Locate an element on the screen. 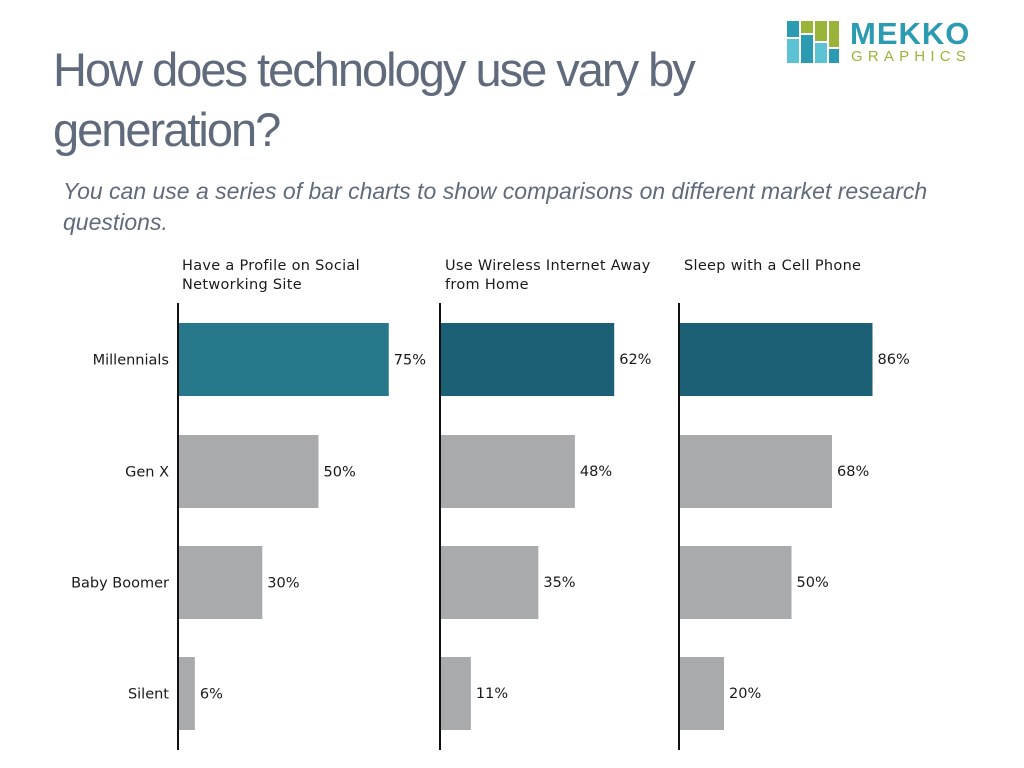  category-label: Gen X is located at coordinates (147, 473).